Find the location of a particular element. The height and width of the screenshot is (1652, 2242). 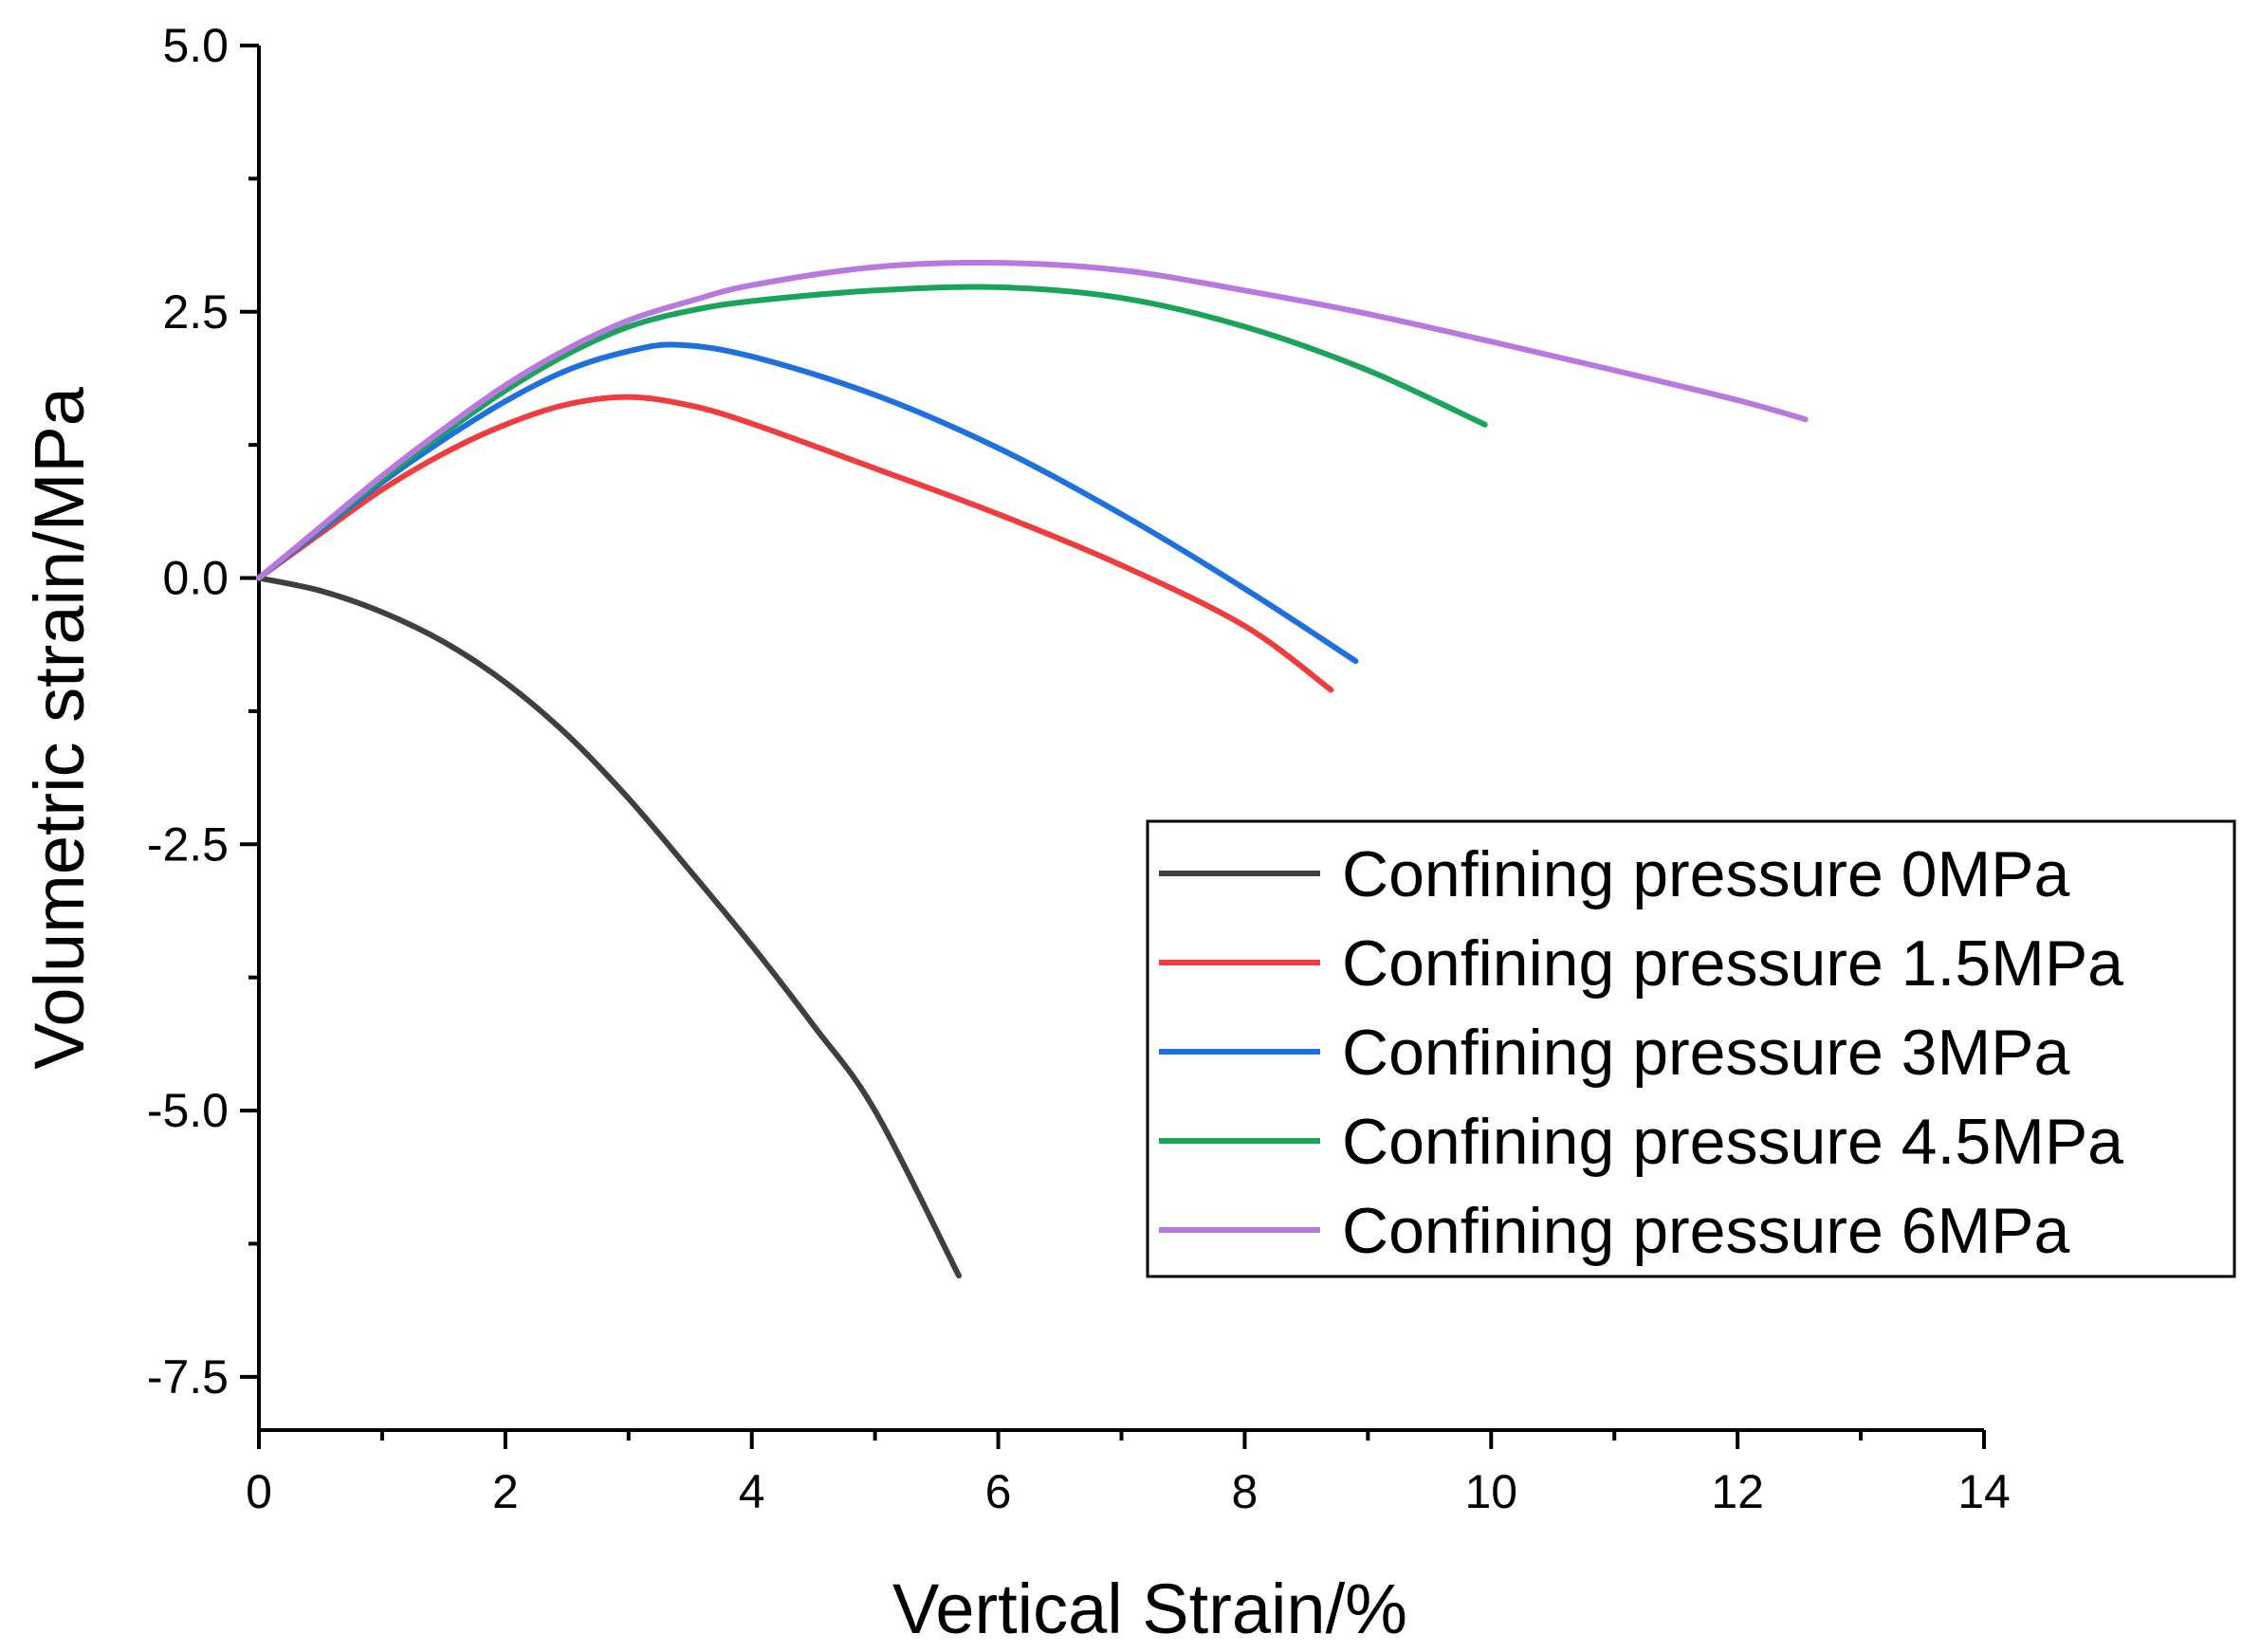

legend-box is located at coordinates (1691, 1048).